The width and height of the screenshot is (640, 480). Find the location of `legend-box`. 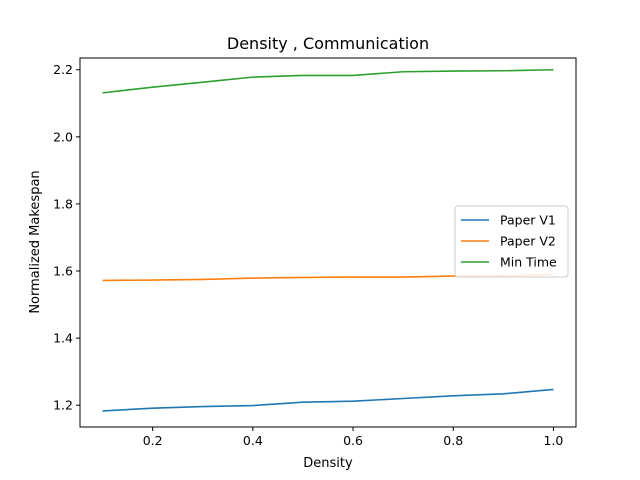

legend-box is located at coordinates (511, 241).